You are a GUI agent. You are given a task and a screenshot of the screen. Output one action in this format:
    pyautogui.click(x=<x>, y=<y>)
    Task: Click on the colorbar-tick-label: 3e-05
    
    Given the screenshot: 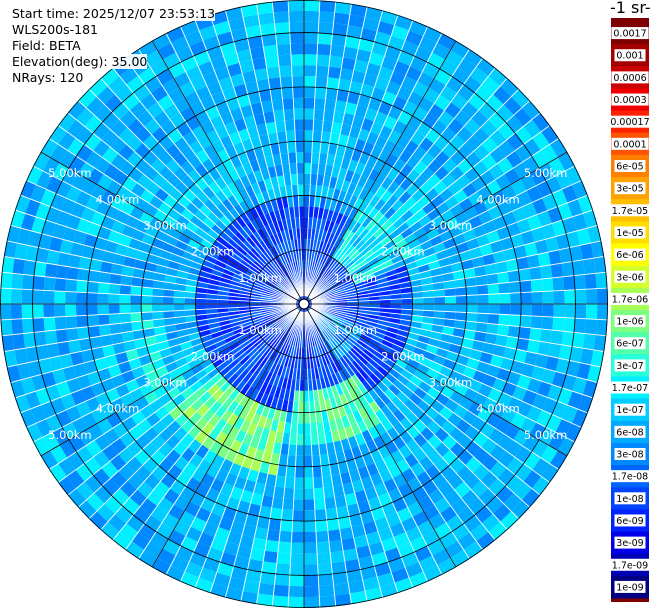 What is the action you would take?
    pyautogui.click(x=629, y=189)
    